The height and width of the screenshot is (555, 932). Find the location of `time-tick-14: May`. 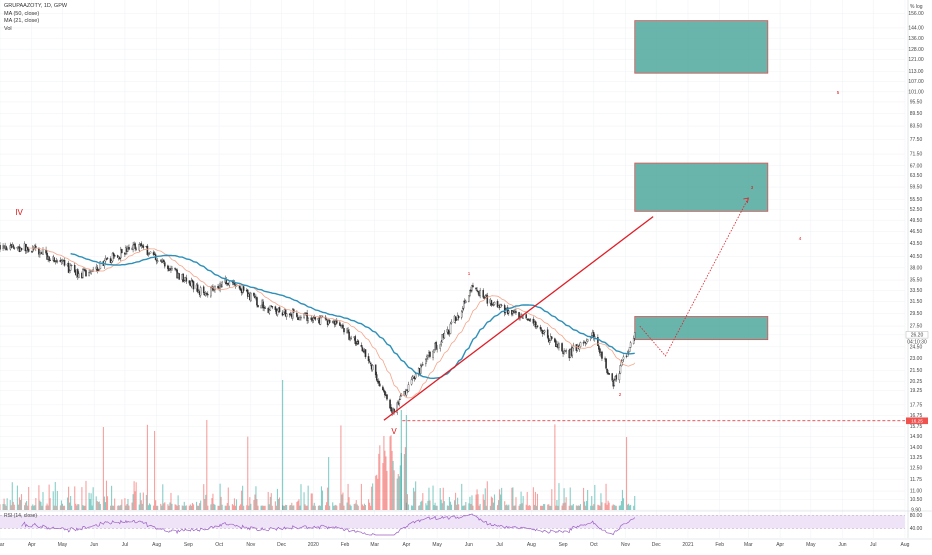

time-tick-14: May is located at coordinates (437, 545).